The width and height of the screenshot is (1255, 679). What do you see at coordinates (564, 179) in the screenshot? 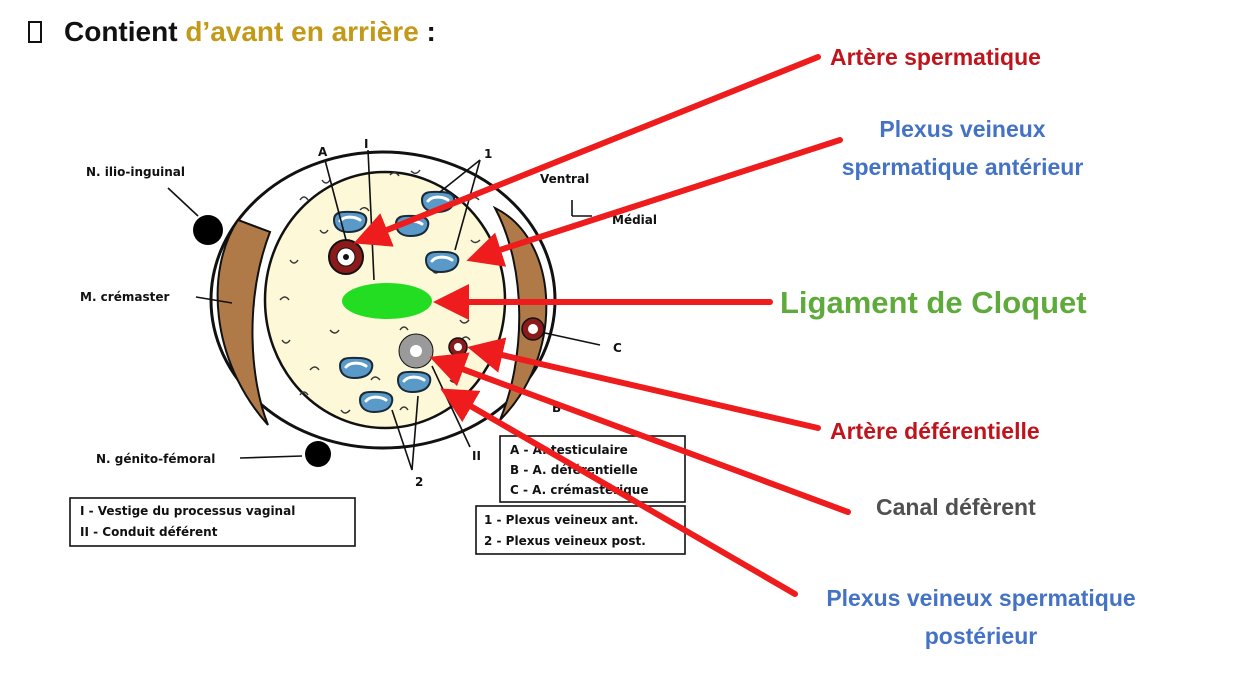
I see `label-ventral: Ventral` at bounding box center [564, 179].